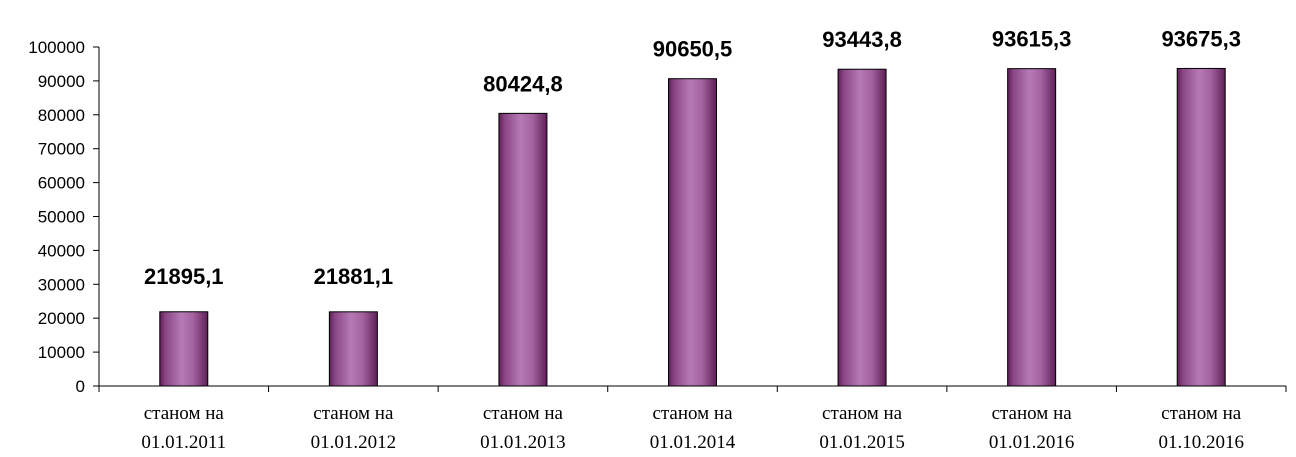 This screenshot has width=1296, height=457. Describe the element at coordinates (183, 442) in the screenshot. I see `x-category-label: 01.01.2011` at that location.